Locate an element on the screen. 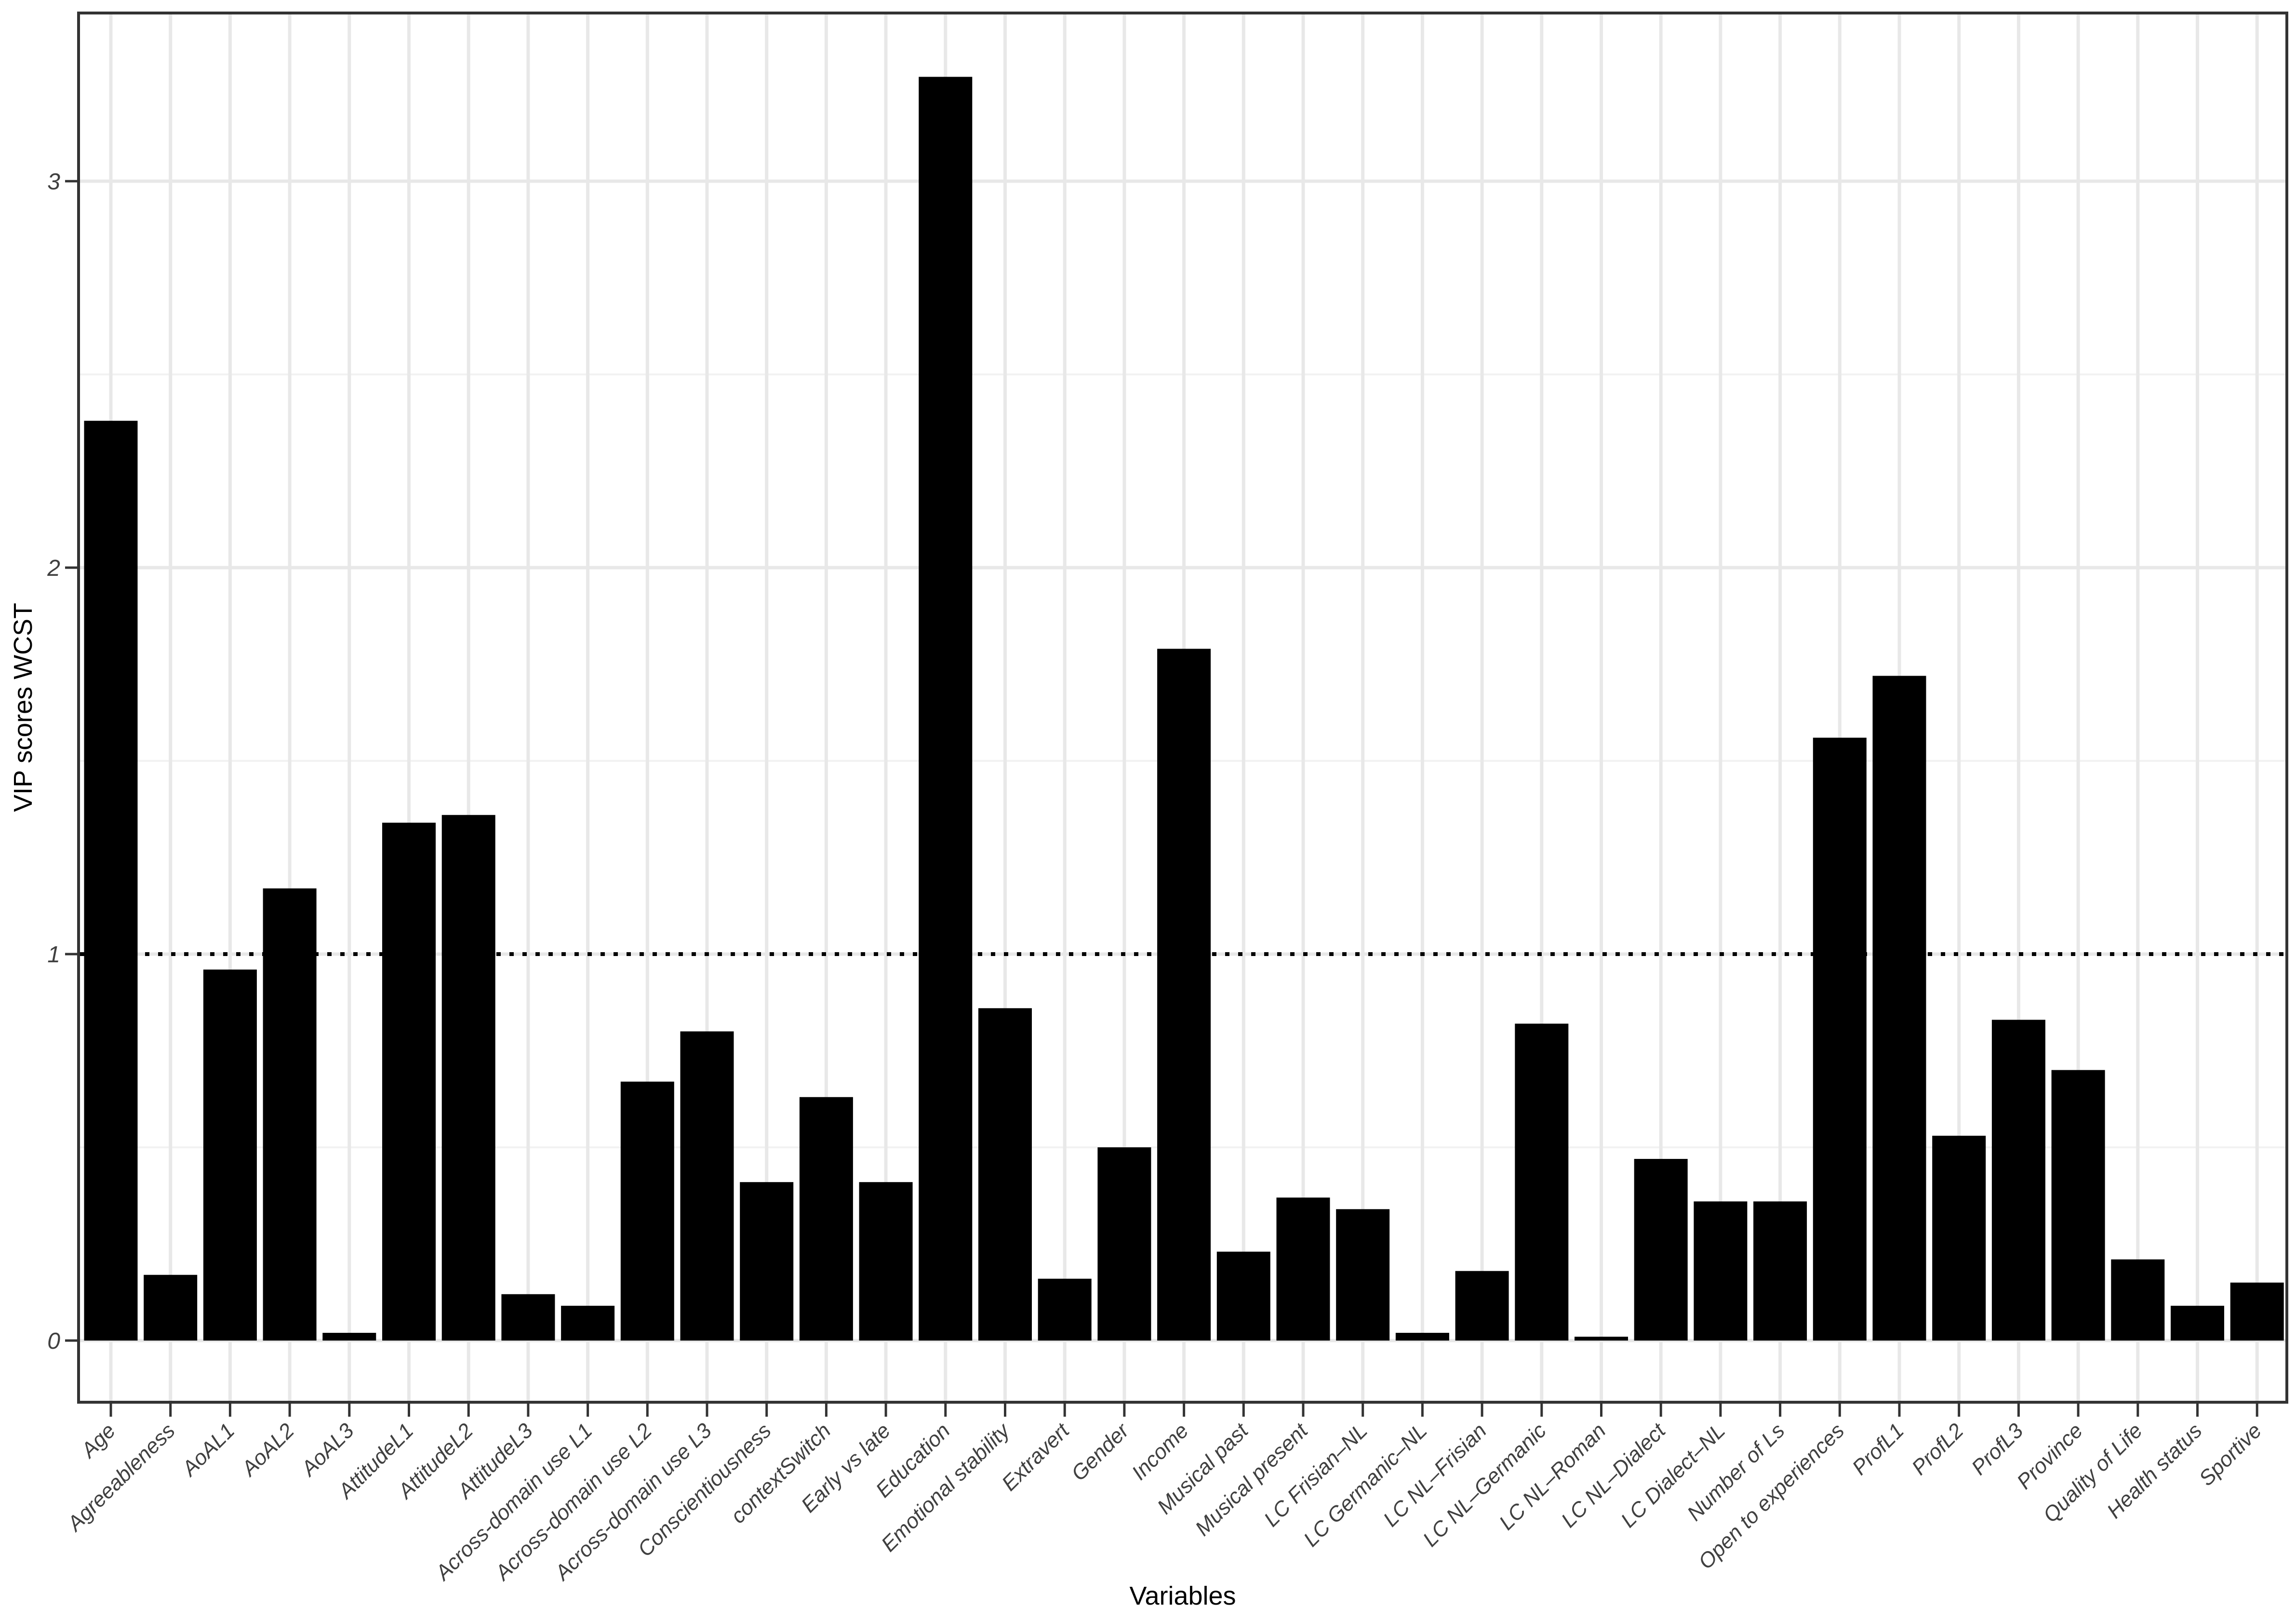  y-tick-label: 2 is located at coordinates (53, 568).